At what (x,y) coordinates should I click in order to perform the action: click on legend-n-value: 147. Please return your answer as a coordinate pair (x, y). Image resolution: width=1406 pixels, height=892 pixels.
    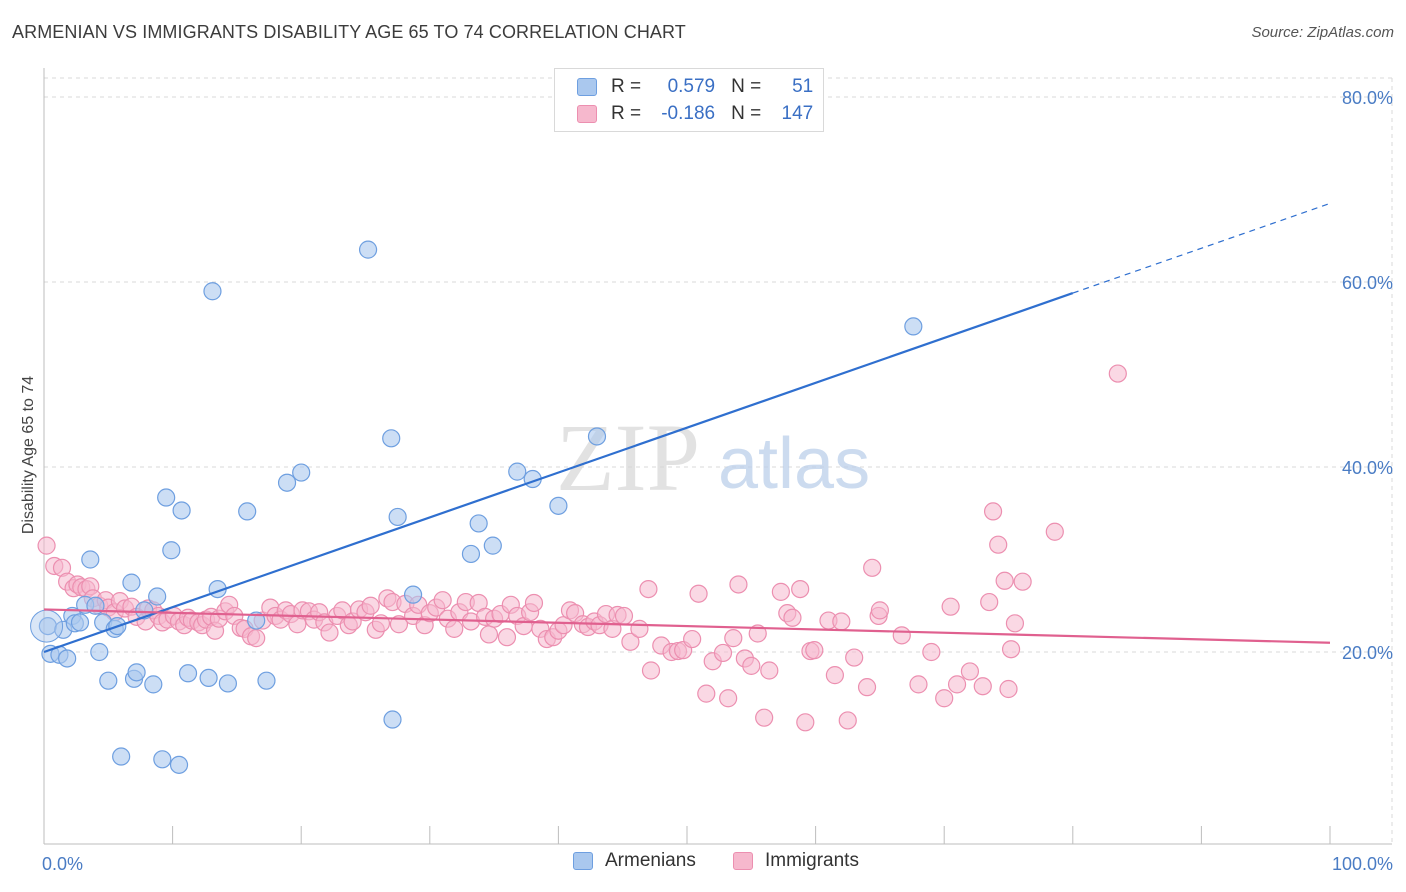
    Looking at the image, I should click on (797, 113).